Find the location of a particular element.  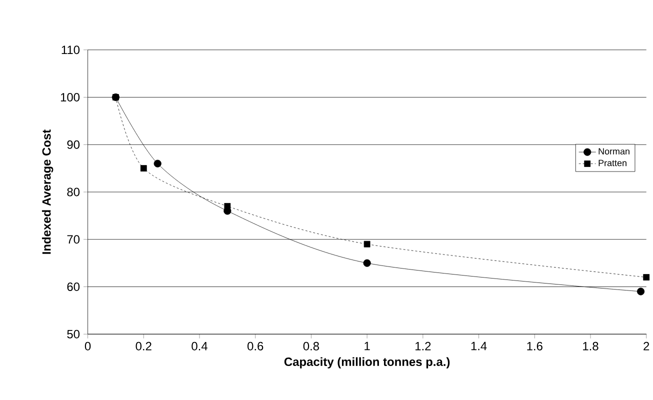

x-tick-label: 0 is located at coordinates (87, 346).